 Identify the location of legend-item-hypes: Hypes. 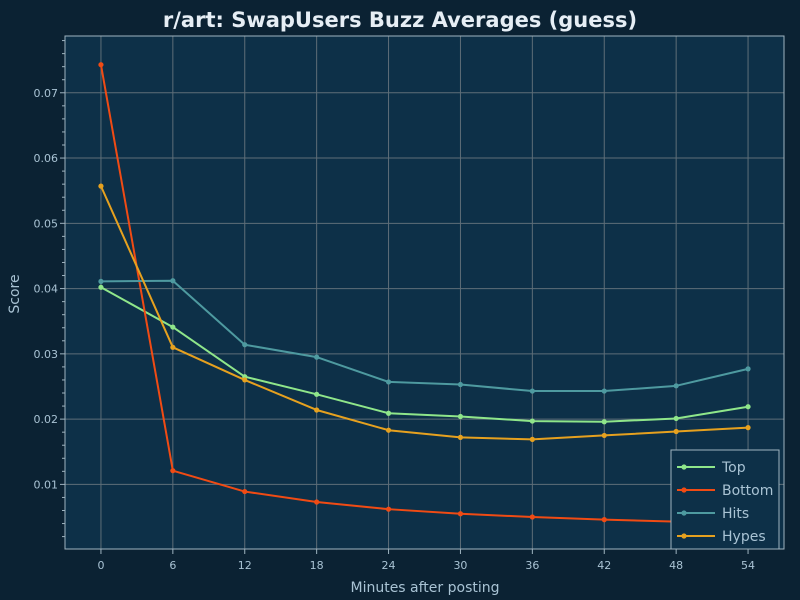
(721, 537).